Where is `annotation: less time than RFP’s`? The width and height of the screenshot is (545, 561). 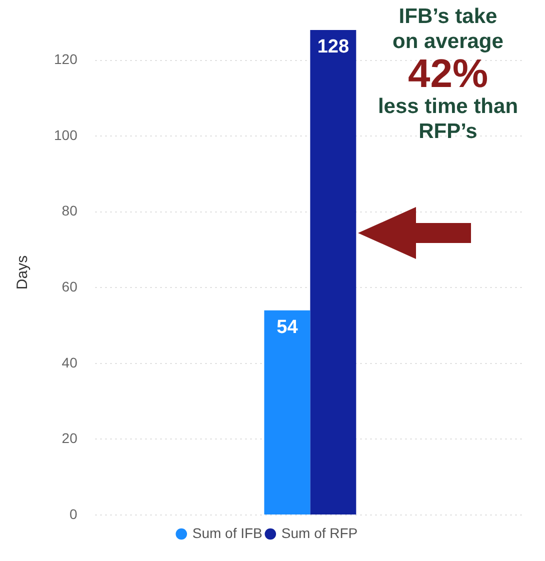 annotation: less time than RFP’s is located at coordinates (448, 119).